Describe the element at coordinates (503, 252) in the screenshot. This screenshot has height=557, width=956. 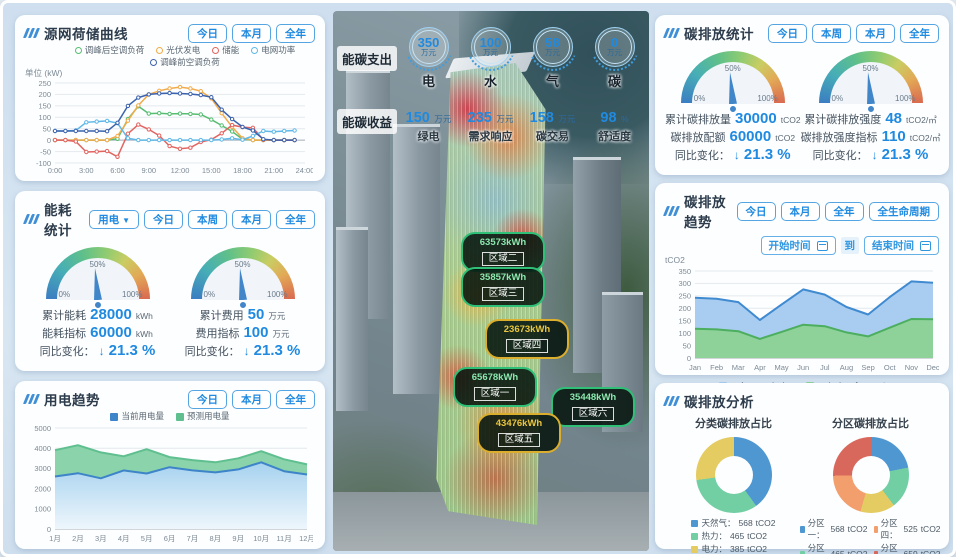
I see `zone-label-2: 63573kWh 区域二` at that location.